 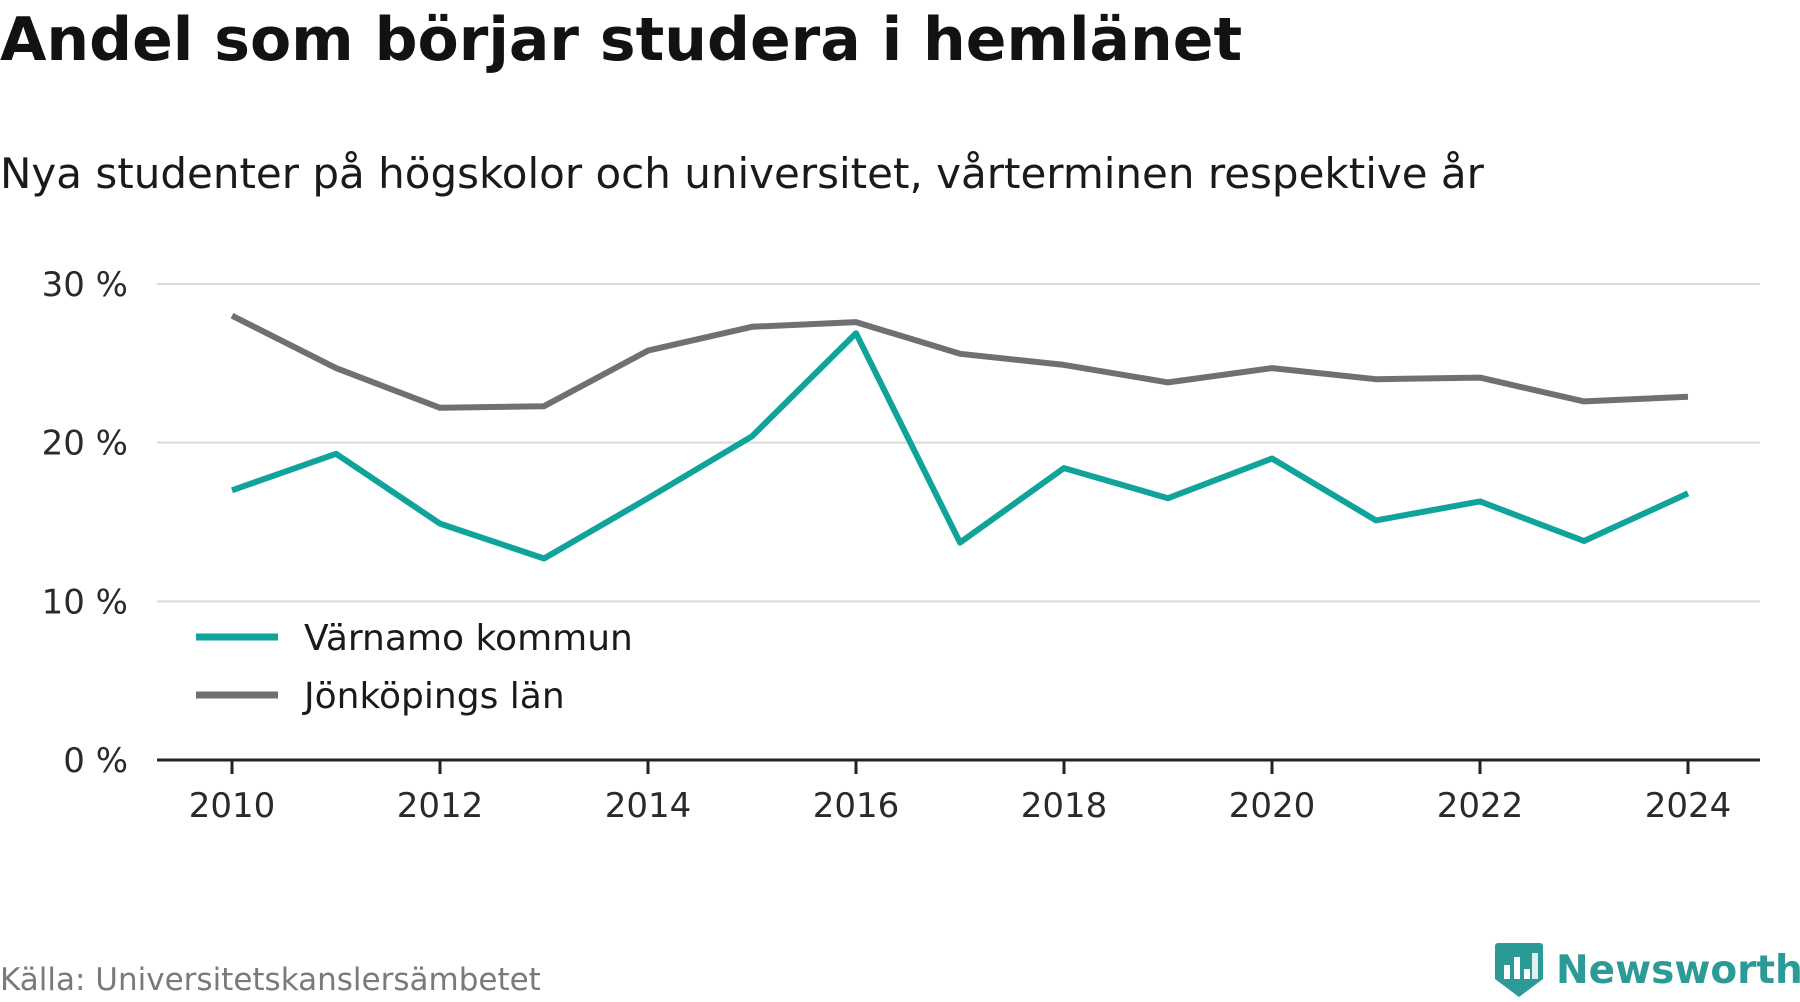 What do you see at coordinates (468, 638) in the screenshot?
I see `legend-label: Värnamo kommun` at bounding box center [468, 638].